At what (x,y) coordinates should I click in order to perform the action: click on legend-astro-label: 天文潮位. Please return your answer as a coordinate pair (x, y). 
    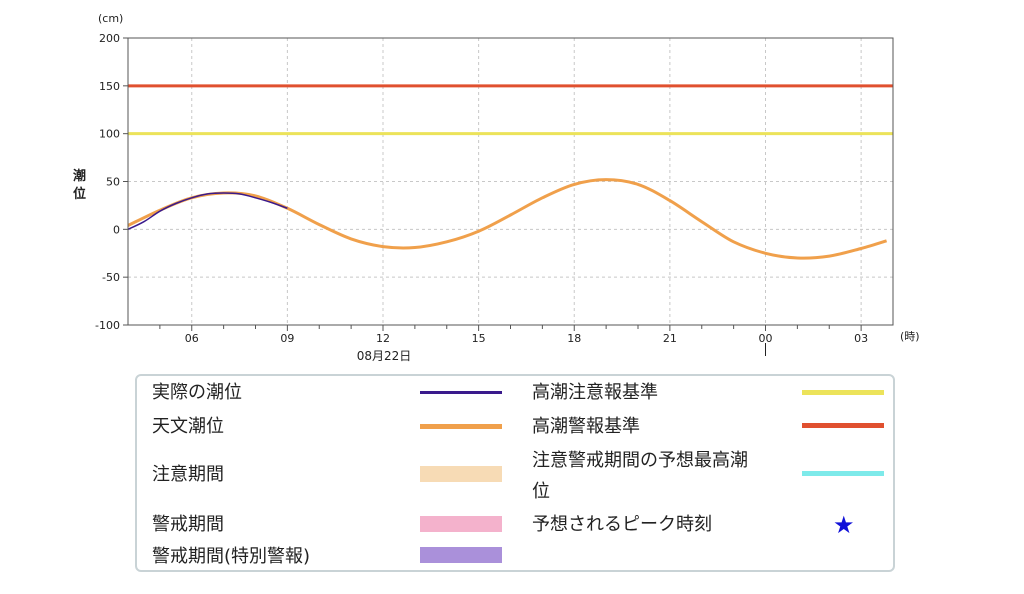
    Looking at the image, I should click on (188, 426).